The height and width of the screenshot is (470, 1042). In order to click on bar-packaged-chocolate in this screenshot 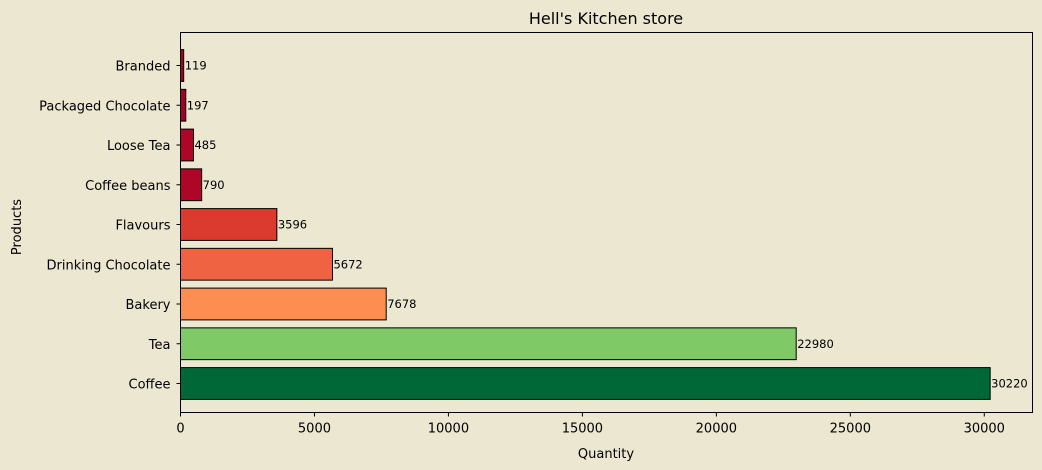, I will do `click(183, 105)`.